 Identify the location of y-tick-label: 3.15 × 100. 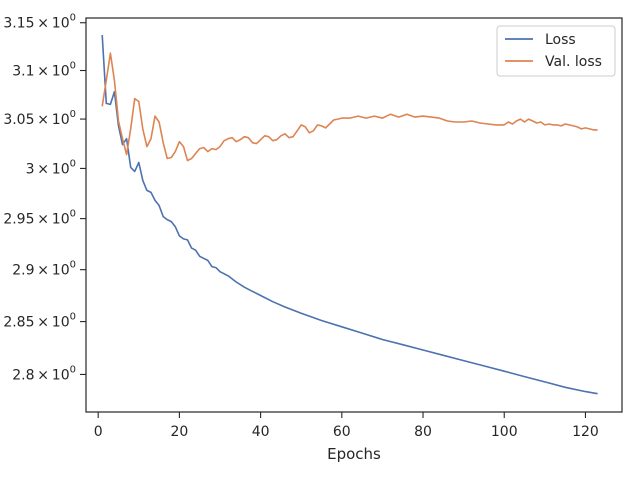
(39, 22).